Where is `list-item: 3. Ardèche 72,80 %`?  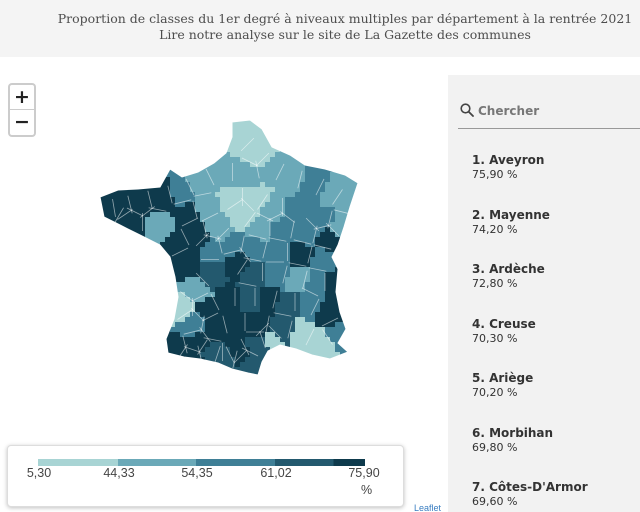 list-item: 3. Ardèche 72,80 % is located at coordinates (552, 289).